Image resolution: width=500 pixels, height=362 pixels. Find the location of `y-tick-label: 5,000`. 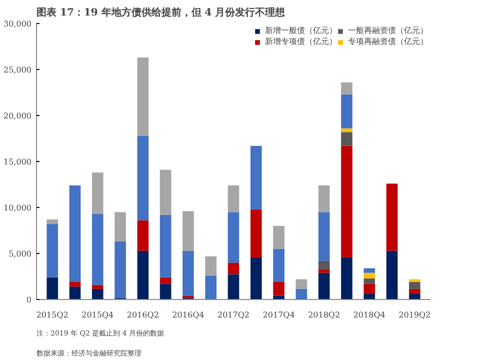

y-tick-label: 5,000 is located at coordinates (20, 254).